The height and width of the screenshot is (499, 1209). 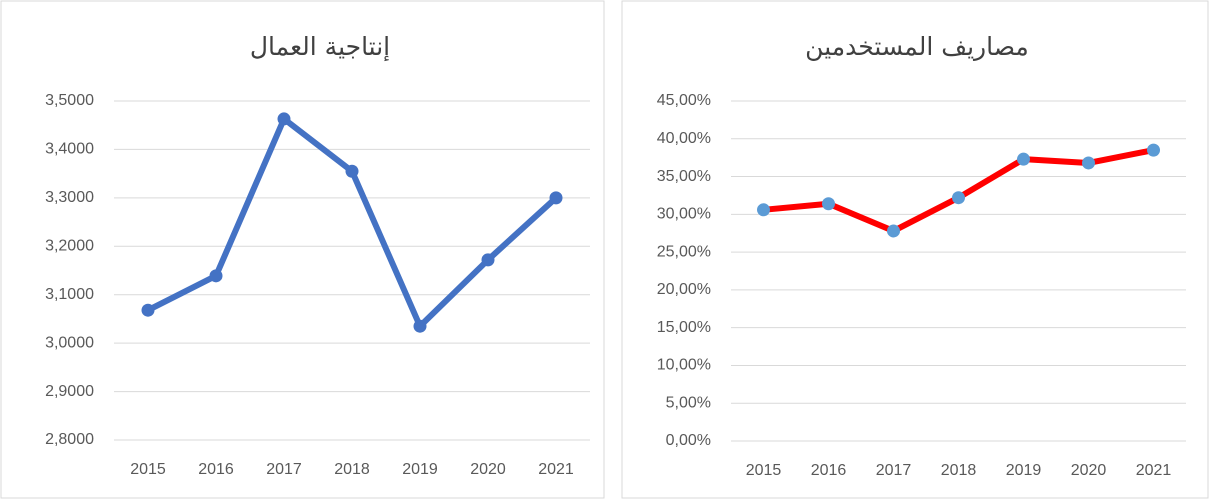 I want to click on y-tick-label: 2,9000, so click(x=69, y=391).